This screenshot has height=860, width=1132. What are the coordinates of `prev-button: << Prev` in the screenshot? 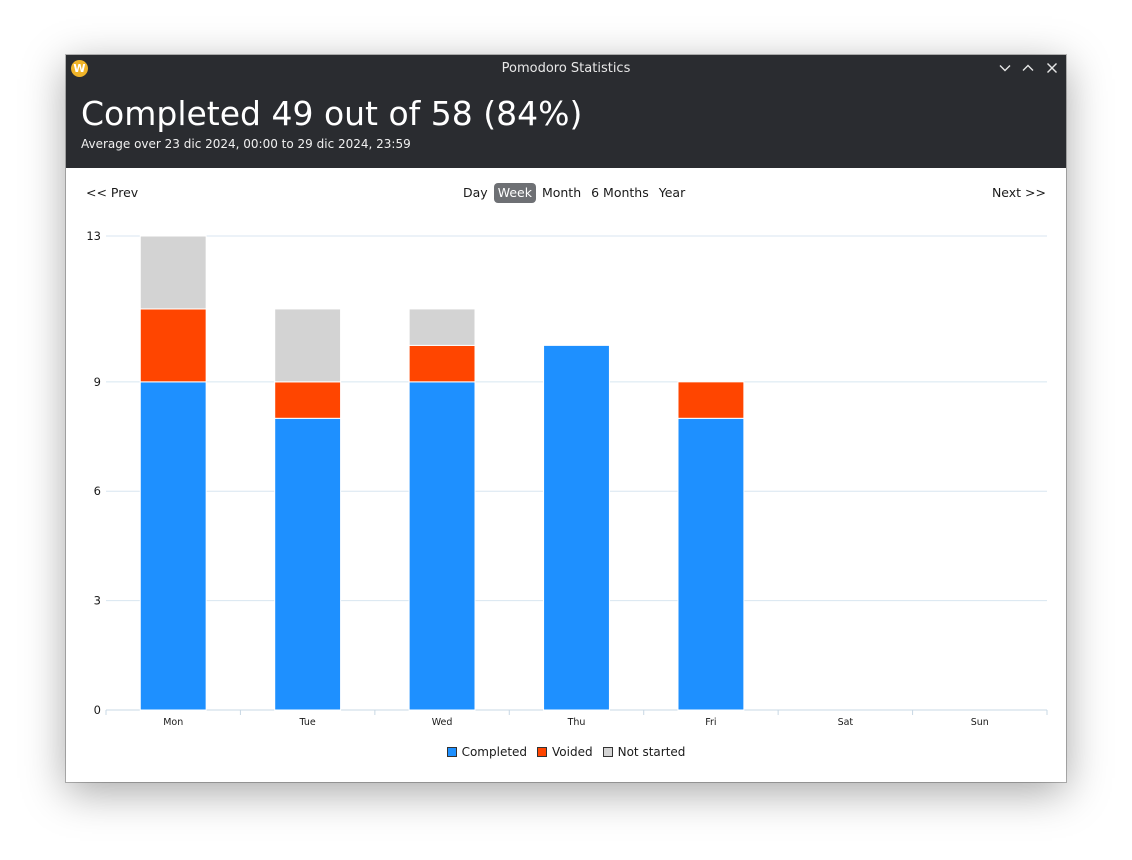 It's located at (112, 192).